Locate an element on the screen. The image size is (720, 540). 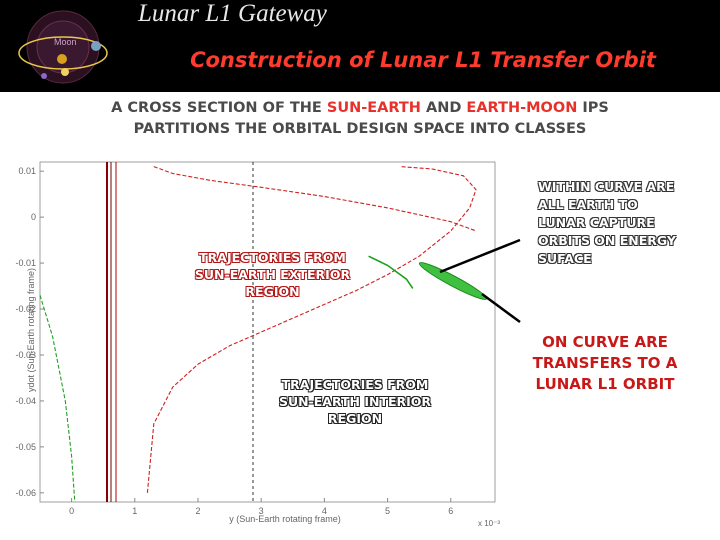
x-tick-label: 2 is located at coordinates (197, 511).